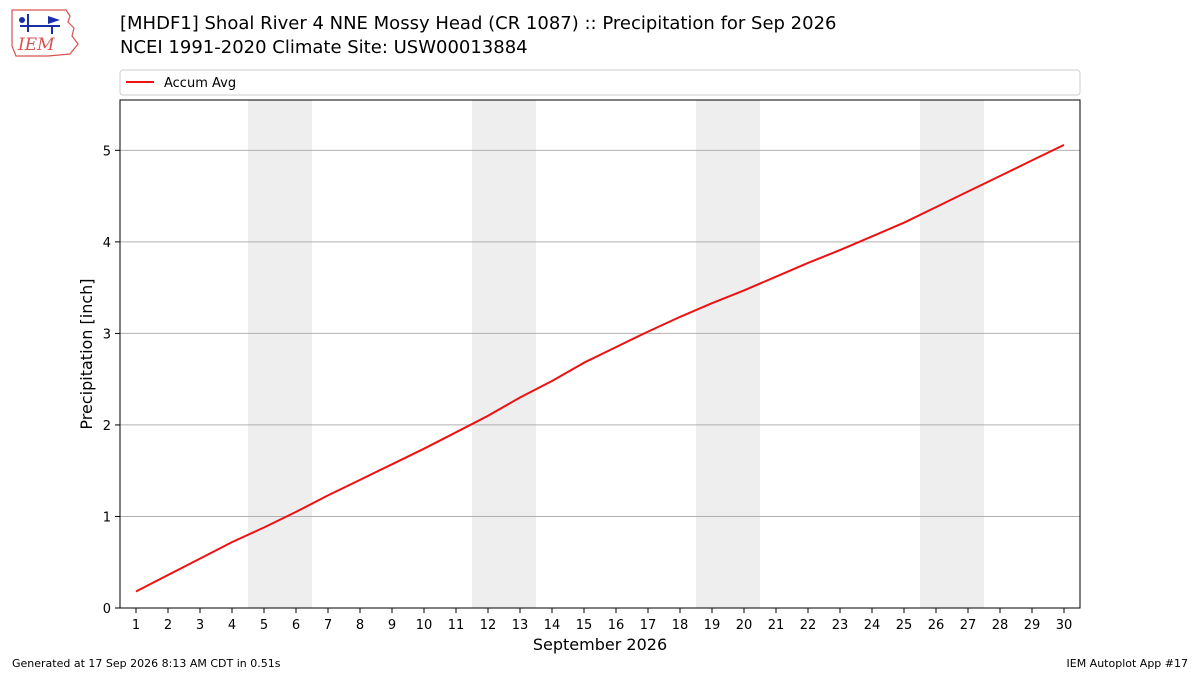 The height and width of the screenshot is (675, 1200). What do you see at coordinates (328, 625) in the screenshot?
I see `x-tick-label: 7` at bounding box center [328, 625].